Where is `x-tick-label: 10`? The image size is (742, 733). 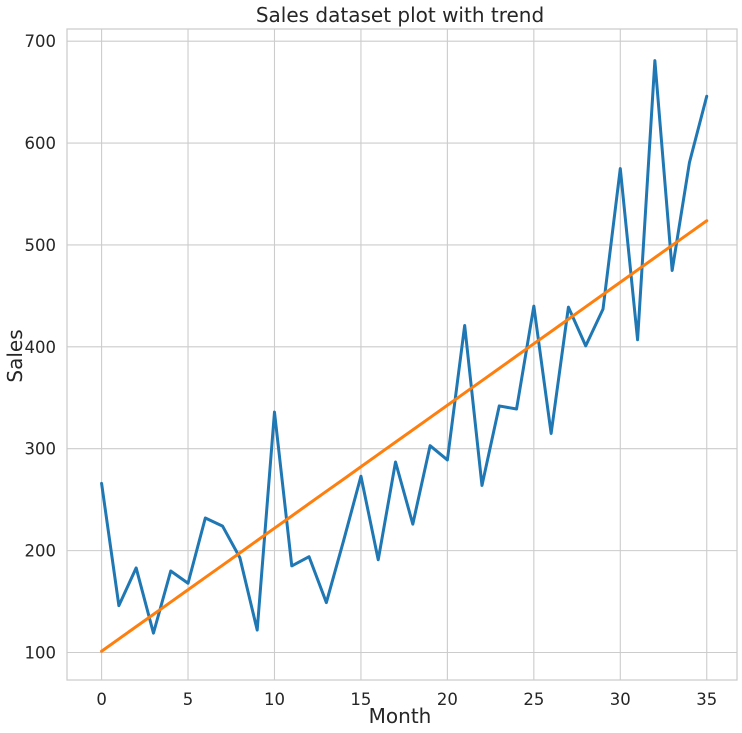 x-tick-label: 10 is located at coordinates (274, 699).